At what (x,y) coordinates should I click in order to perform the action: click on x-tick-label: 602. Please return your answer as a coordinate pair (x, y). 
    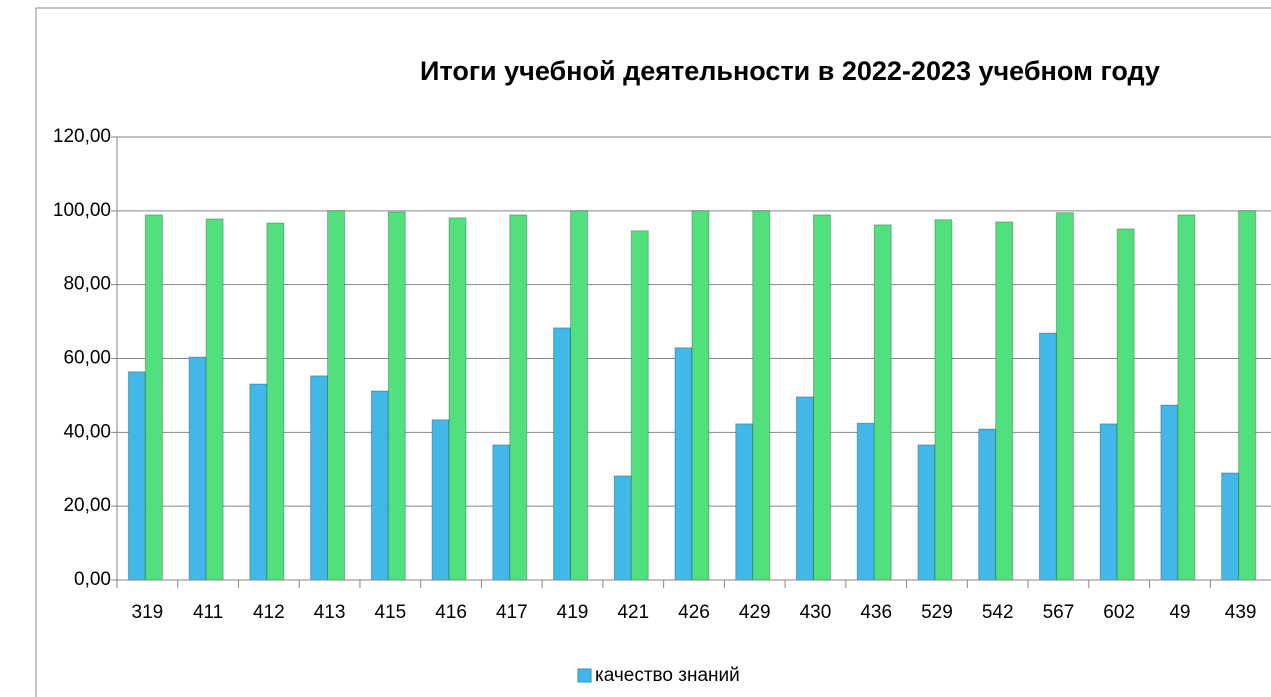
    Looking at the image, I should click on (1119, 612).